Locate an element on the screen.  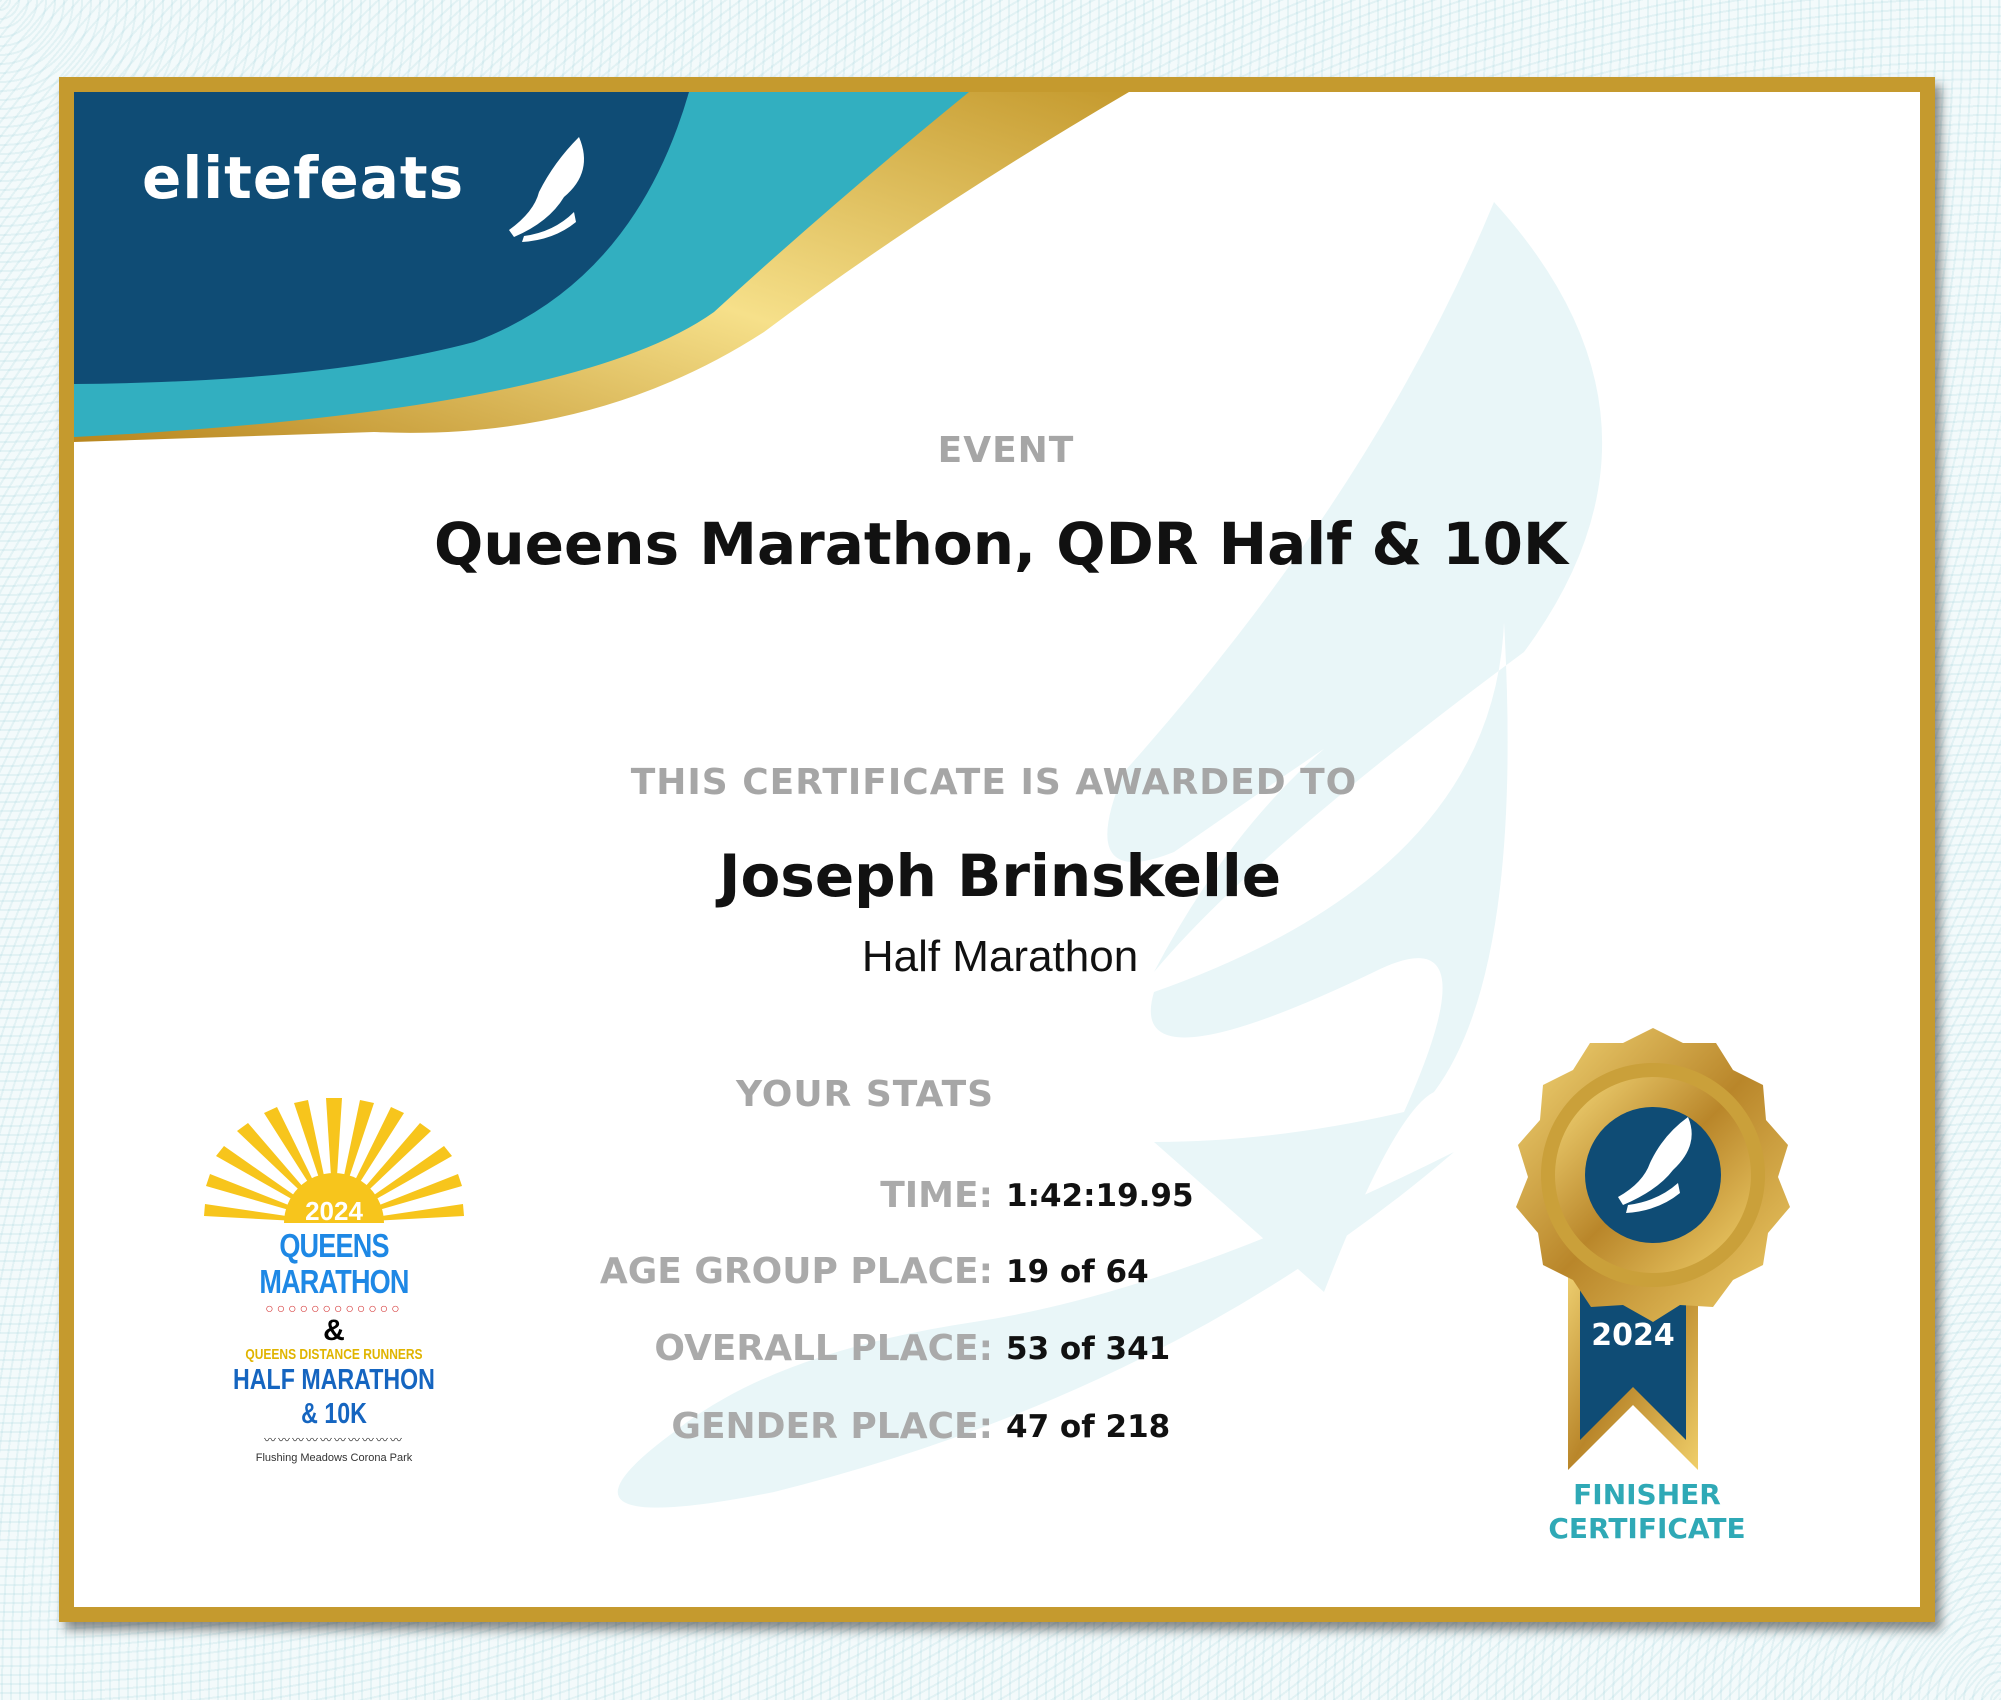
stat-label-overall: OVERALL PLACE: is located at coordinates (823, 1348).